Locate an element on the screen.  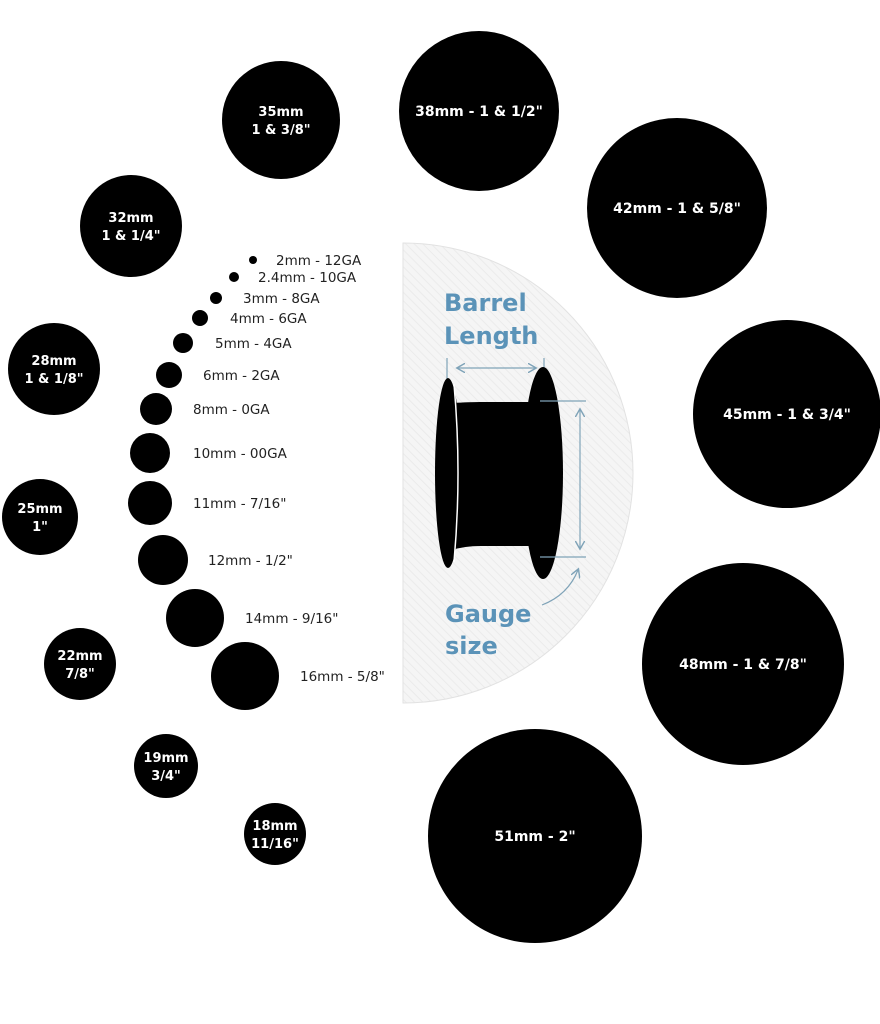
gauge-size-item: 11mm - 7/16" is located at coordinates (207, 503).